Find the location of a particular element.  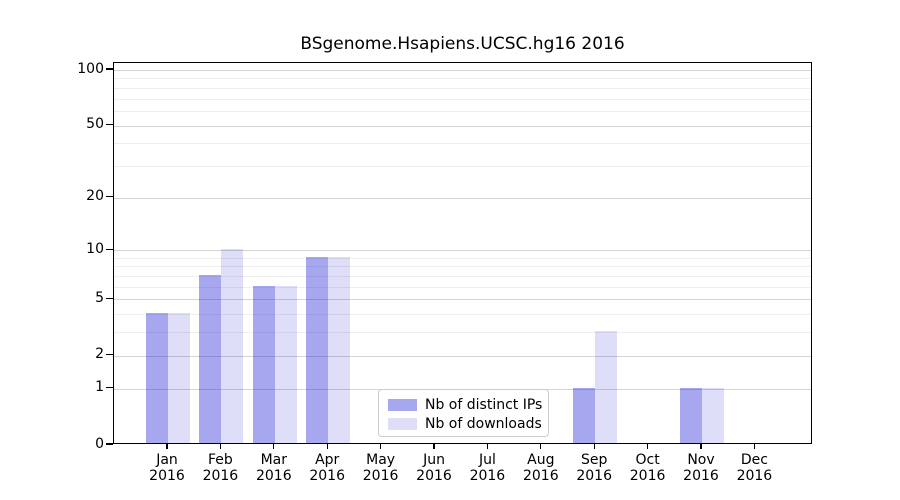

legend-item-distinct-ips: Nb of distinct IPs is located at coordinates (468, 404).